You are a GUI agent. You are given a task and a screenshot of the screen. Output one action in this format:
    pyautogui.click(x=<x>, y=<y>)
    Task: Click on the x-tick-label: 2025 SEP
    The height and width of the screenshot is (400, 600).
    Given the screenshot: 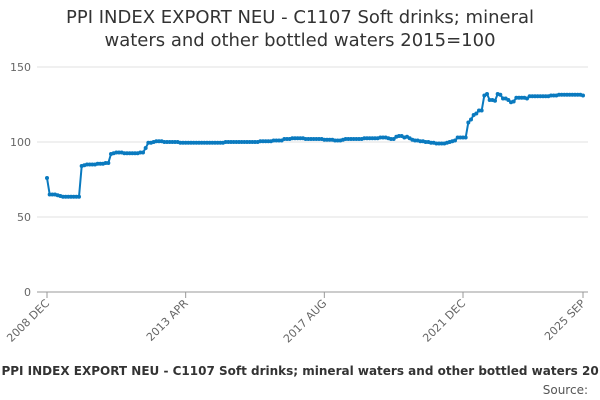 What is the action you would take?
    pyautogui.click(x=565, y=320)
    